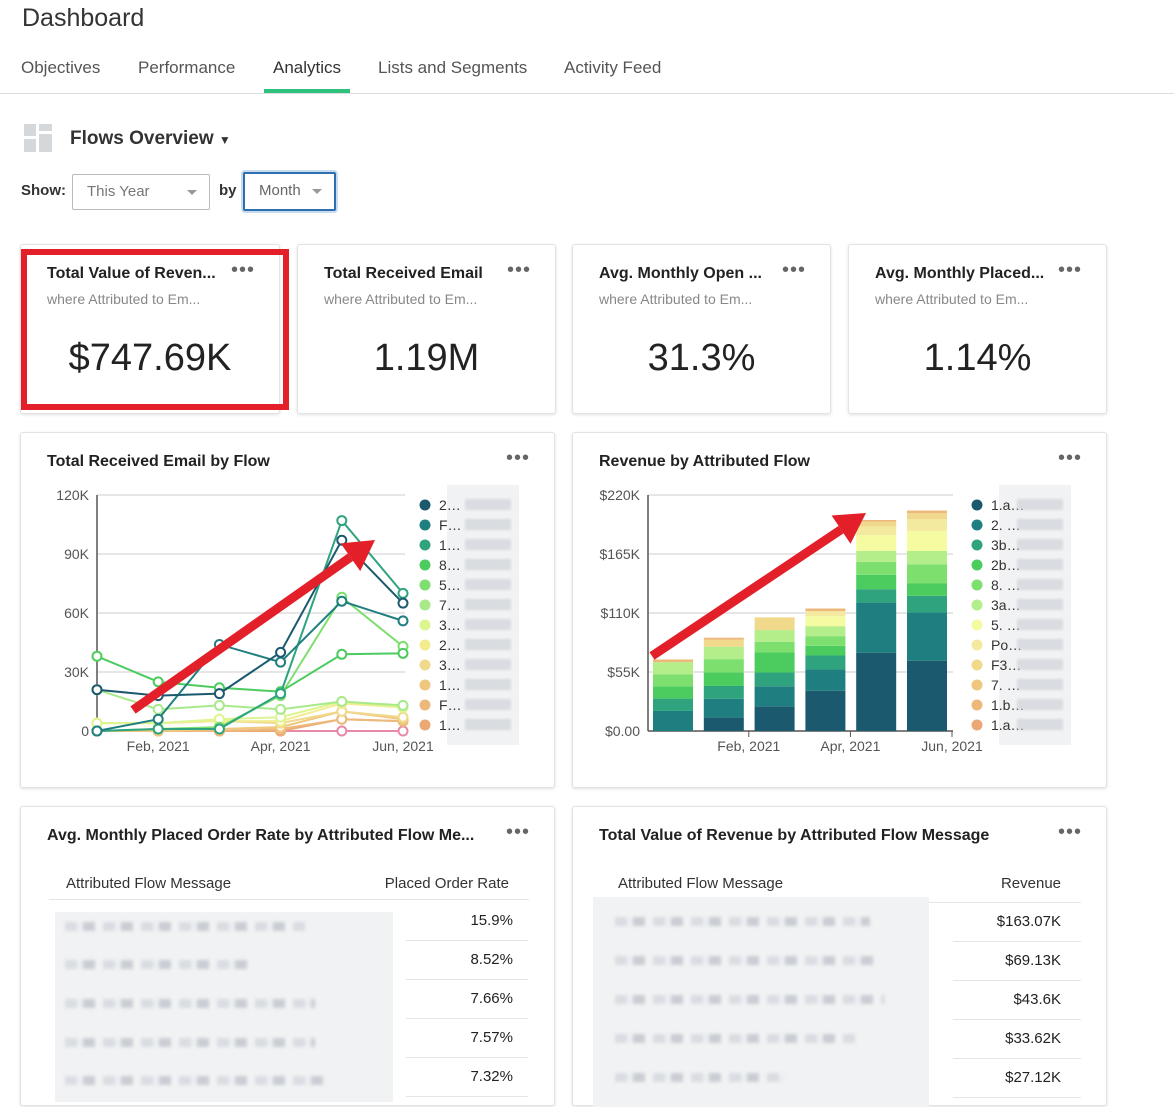 The height and width of the screenshot is (1107, 1174). Describe the element at coordinates (453, 67) in the screenshot. I see `tab-lists-and-segments: Lists and Segments` at that location.